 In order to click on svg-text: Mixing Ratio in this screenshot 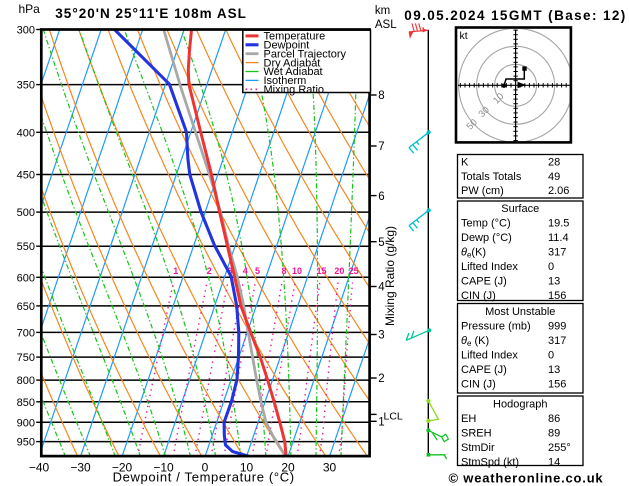, I will do `click(294, 90)`.